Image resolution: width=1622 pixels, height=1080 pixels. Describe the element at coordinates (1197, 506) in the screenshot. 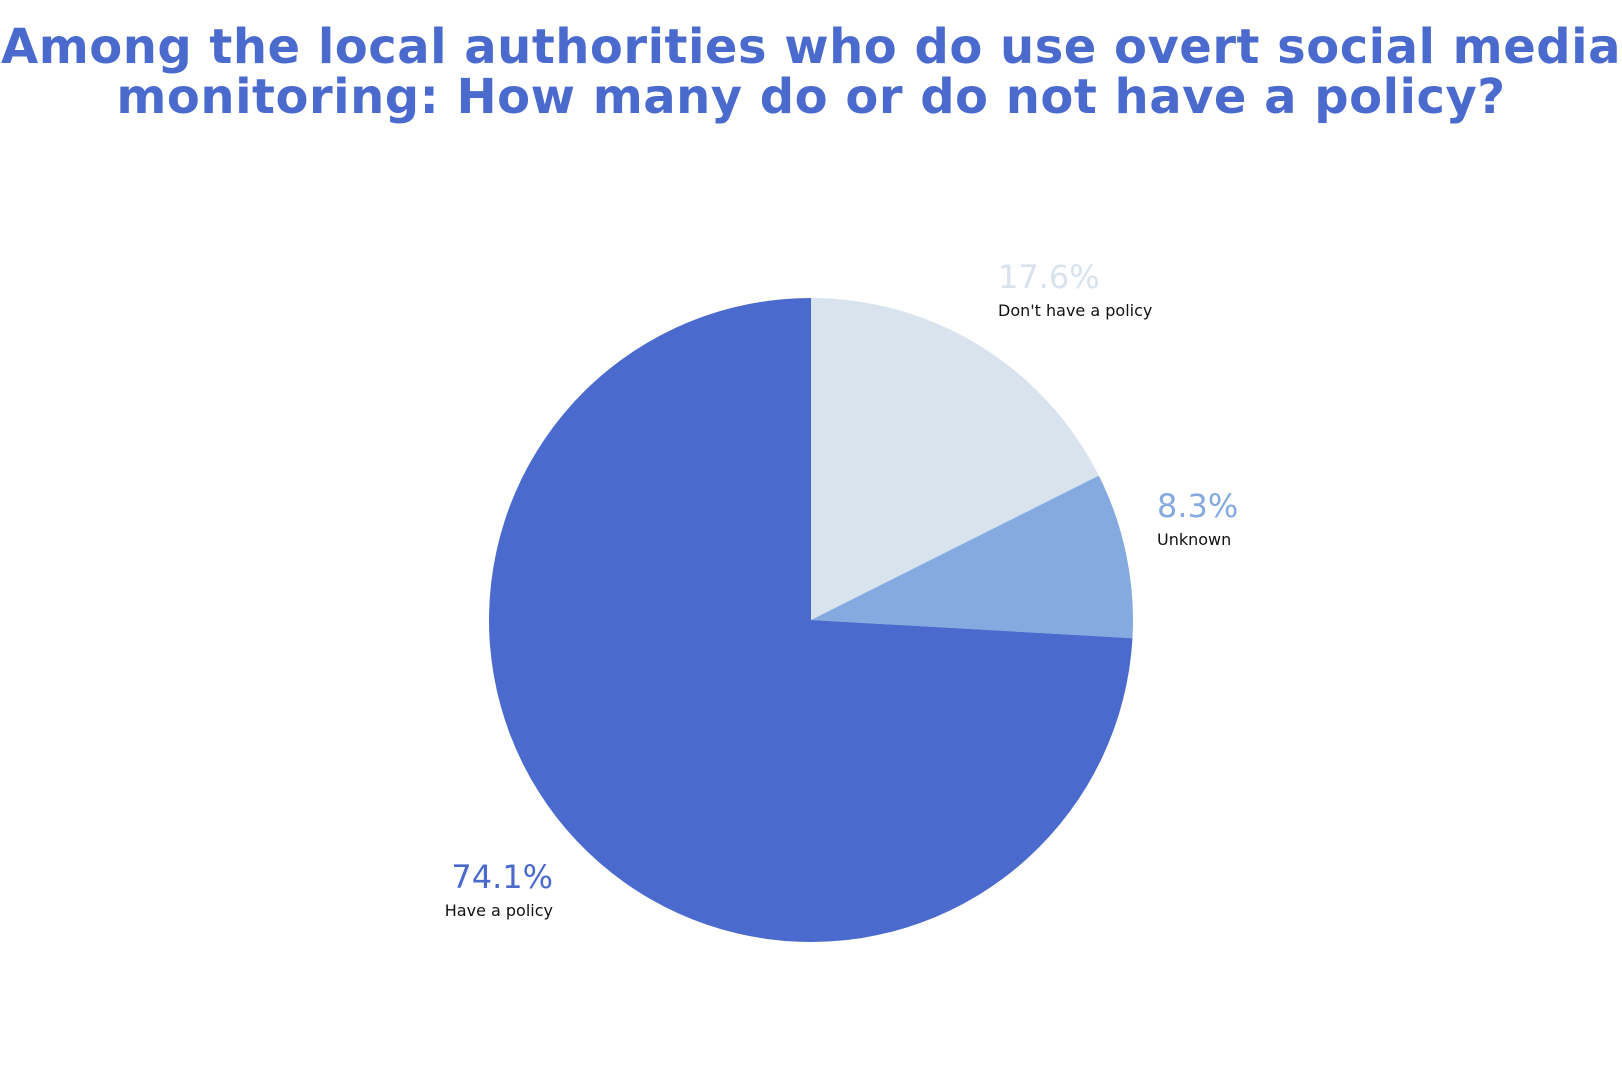

I see `data-label-value: 8.3%` at that location.